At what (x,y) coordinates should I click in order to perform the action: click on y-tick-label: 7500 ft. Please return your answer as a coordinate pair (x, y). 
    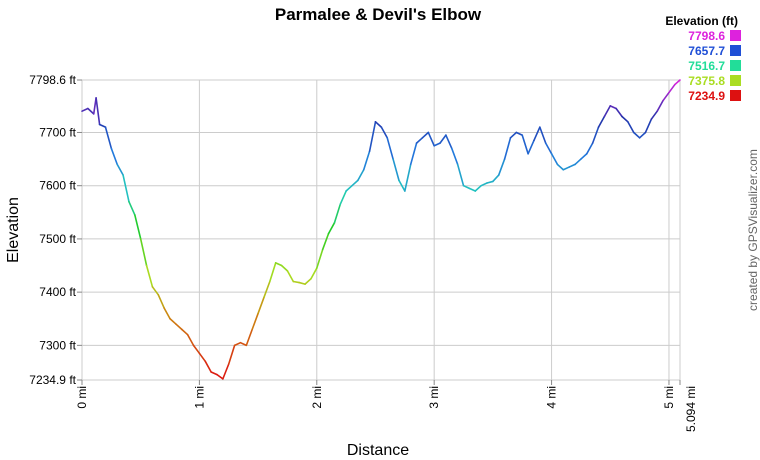
    Looking at the image, I should click on (57, 239).